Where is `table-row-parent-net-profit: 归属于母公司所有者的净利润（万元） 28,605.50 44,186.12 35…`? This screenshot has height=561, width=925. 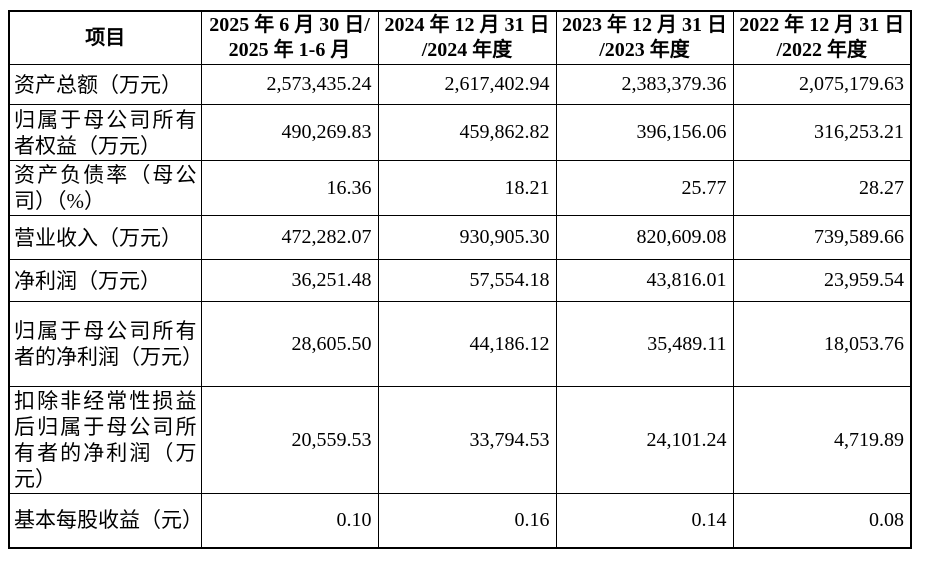
table-row-parent-net-profit: 归属于母公司所有者的净利润（万元） 28,605.50 44,186.12 35… is located at coordinates (460, 344).